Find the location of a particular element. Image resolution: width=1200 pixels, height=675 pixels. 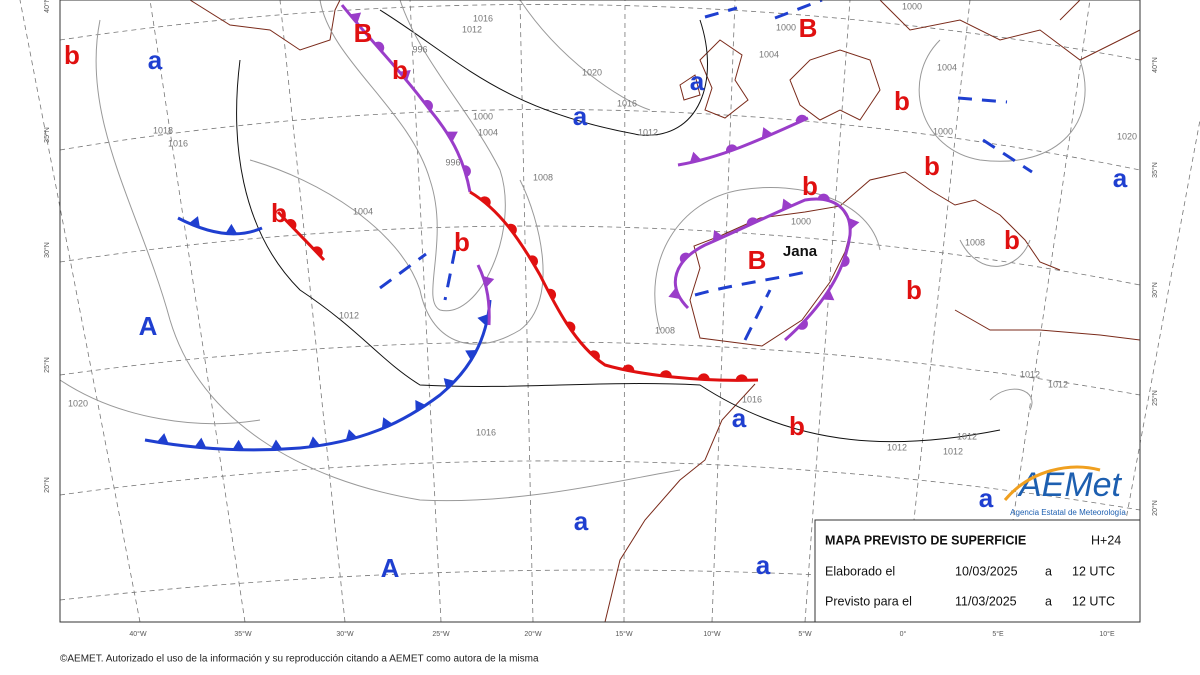

info-cell: 10/03/2025 is located at coordinates (986, 571).